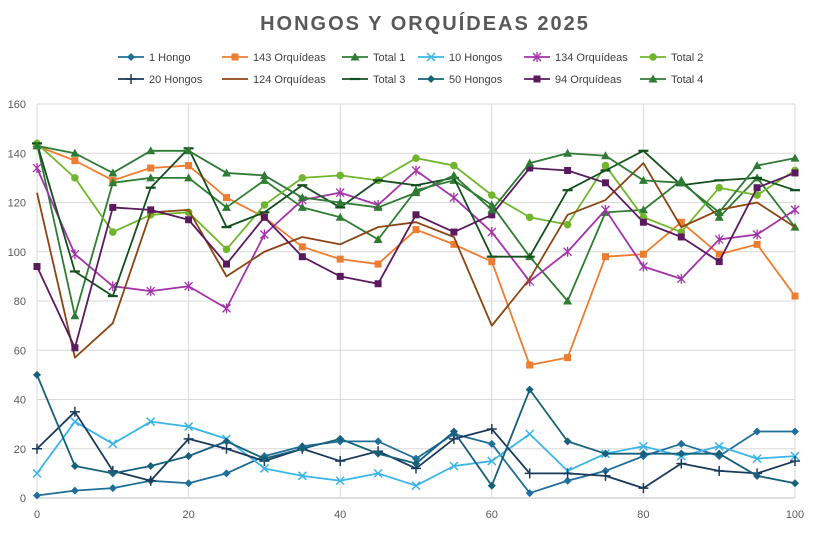  I want to click on legend-item: Total 3, so click(373, 80).